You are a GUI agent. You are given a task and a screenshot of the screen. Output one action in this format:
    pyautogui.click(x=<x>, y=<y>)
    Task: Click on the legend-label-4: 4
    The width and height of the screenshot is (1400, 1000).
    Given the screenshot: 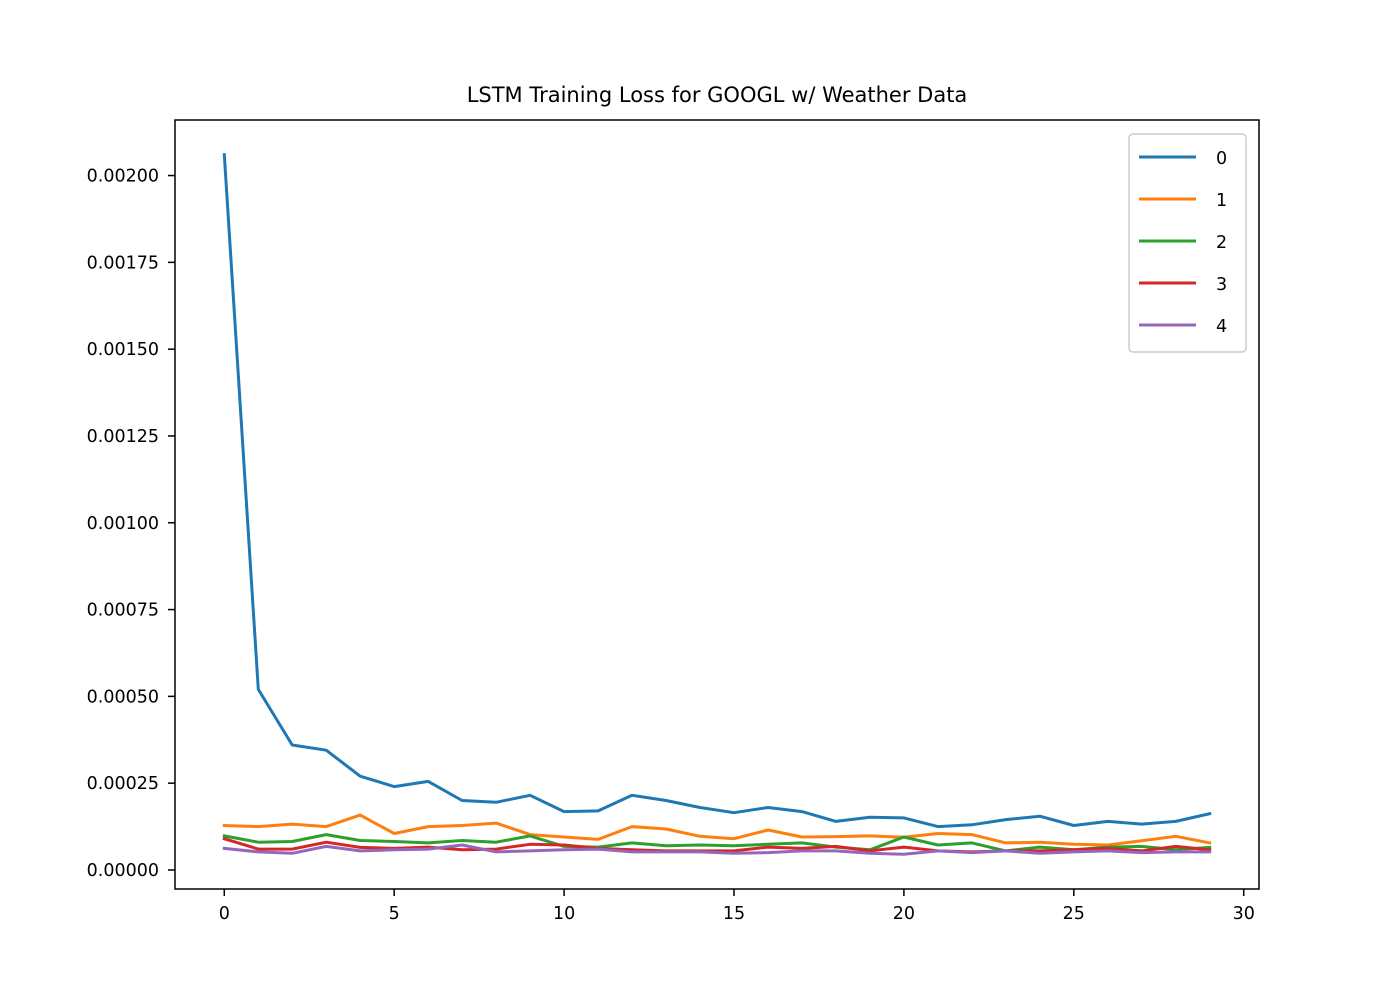 What is the action you would take?
    pyautogui.click(x=1221, y=327)
    